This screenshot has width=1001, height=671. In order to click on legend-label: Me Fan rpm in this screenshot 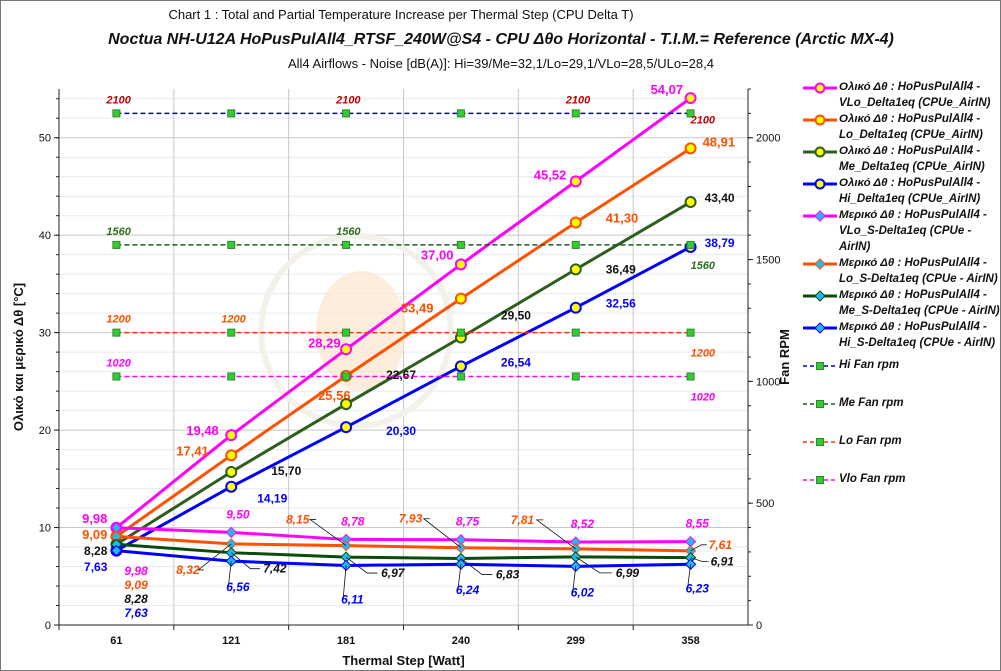, I will do `click(871, 403)`.